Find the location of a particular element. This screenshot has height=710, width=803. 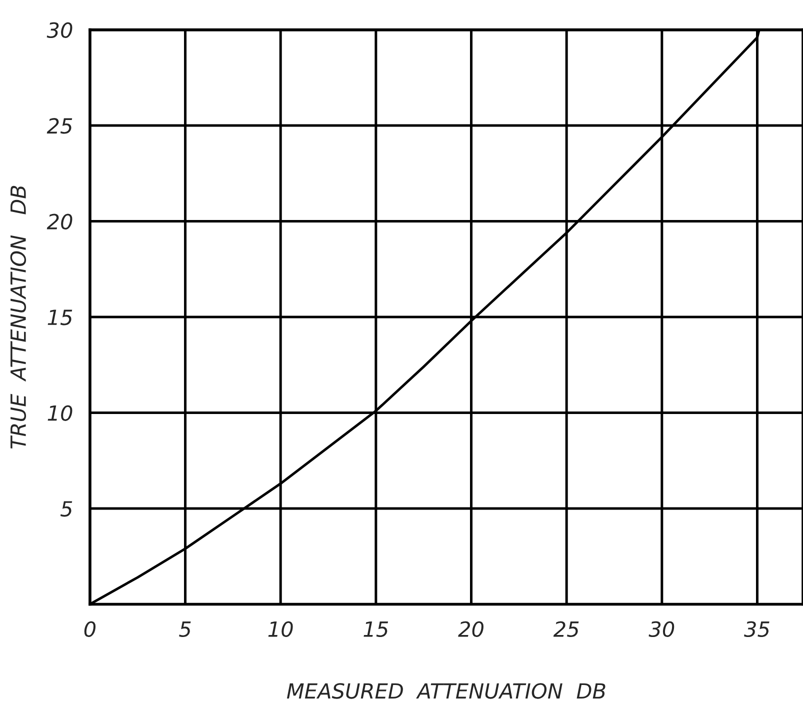

y-tick-label: 10 is located at coordinates (60, 413).